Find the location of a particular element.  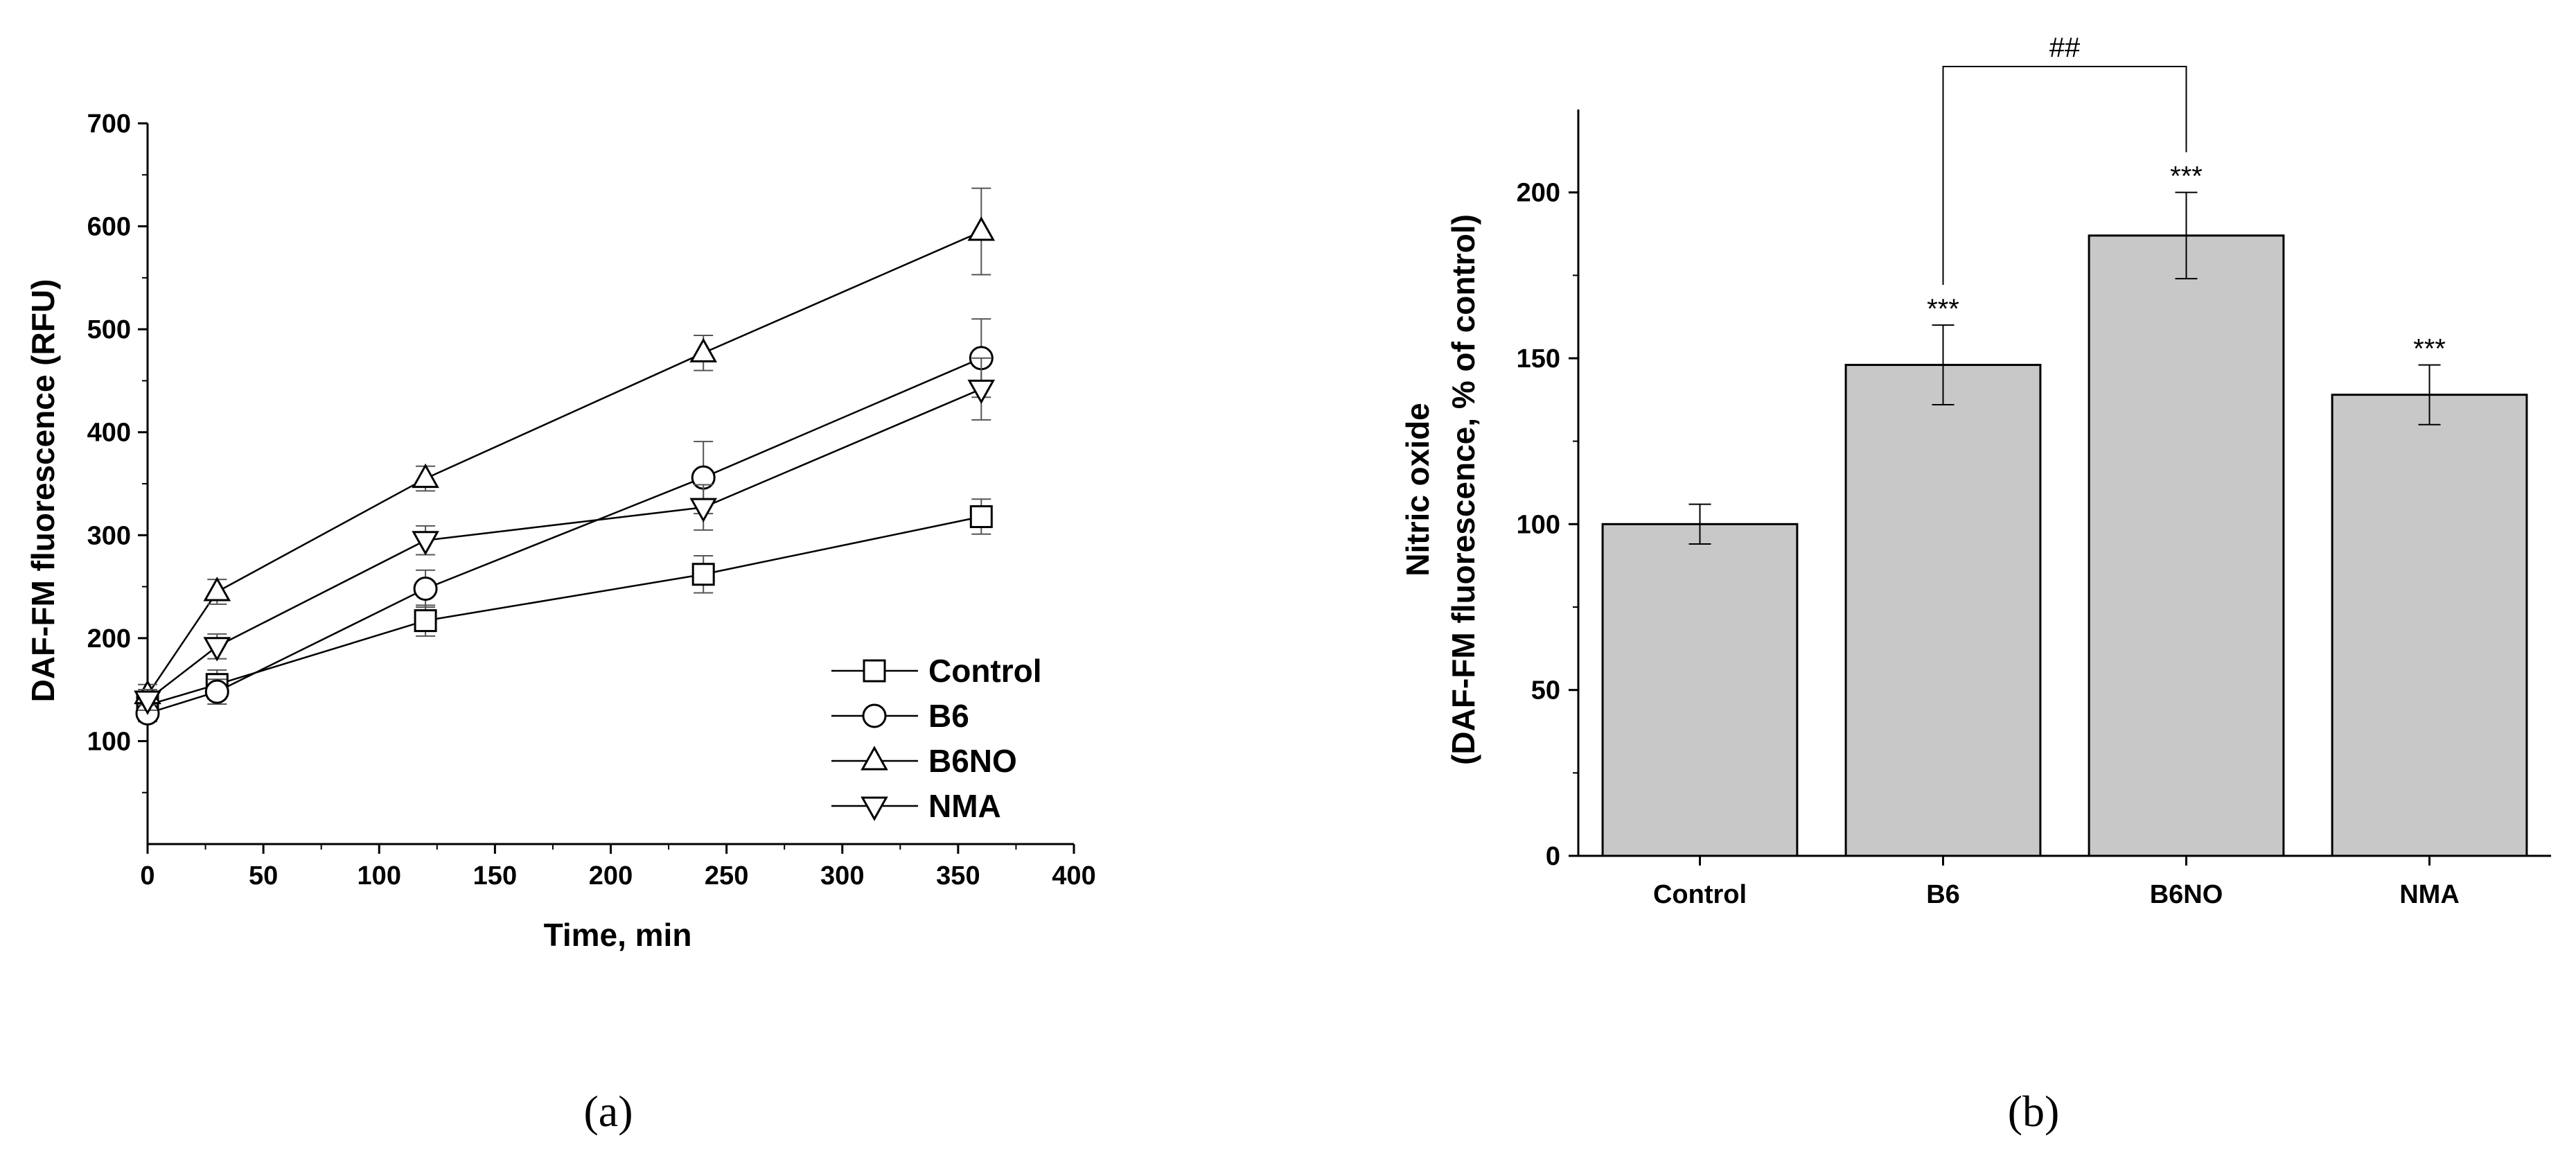

legend-label-nma: NMA is located at coordinates (965, 806).